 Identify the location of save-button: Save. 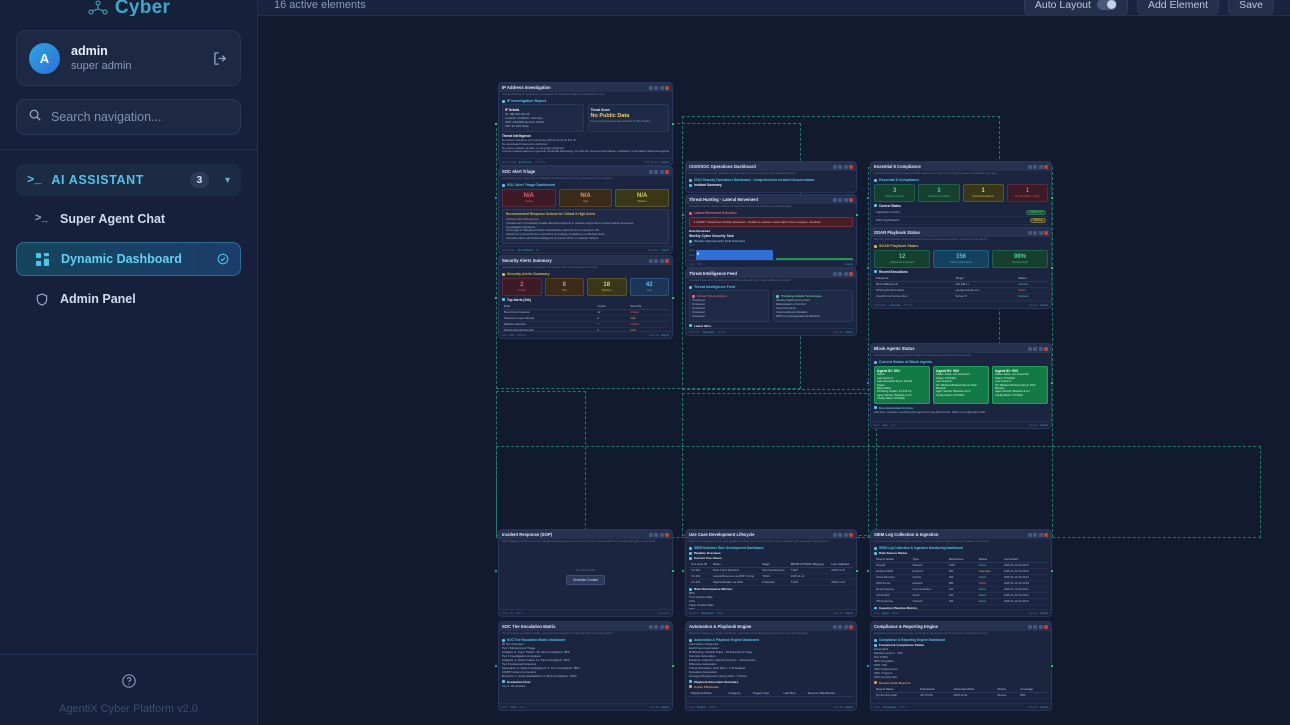
(1251, 7).